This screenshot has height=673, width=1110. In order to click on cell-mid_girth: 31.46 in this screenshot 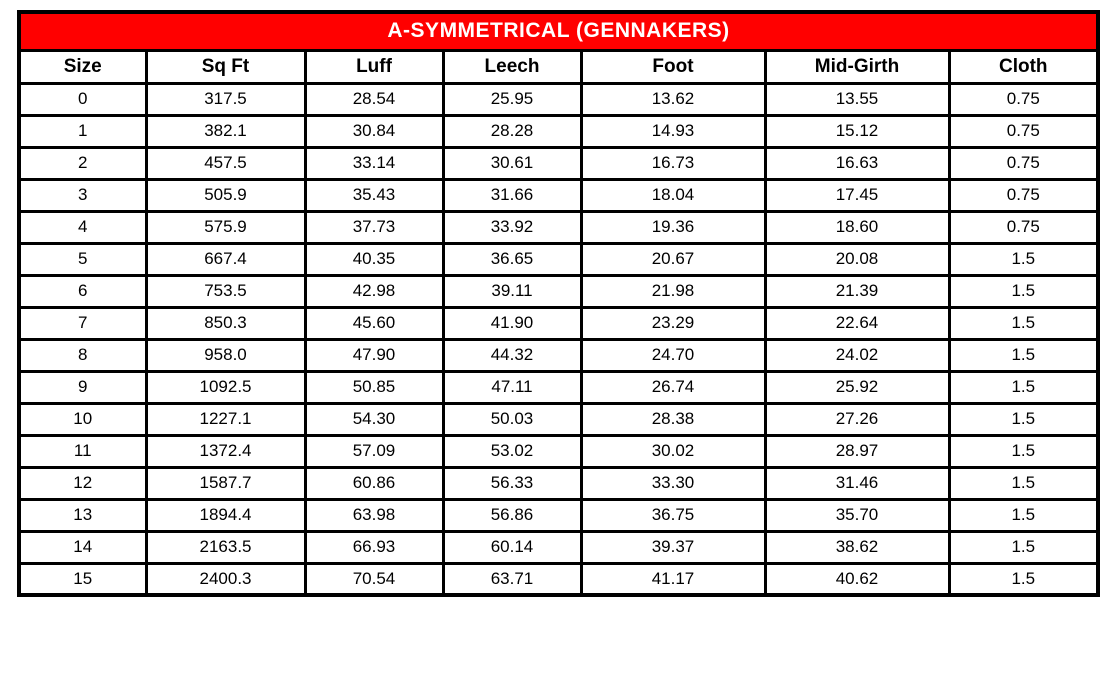, I will do `click(857, 483)`.